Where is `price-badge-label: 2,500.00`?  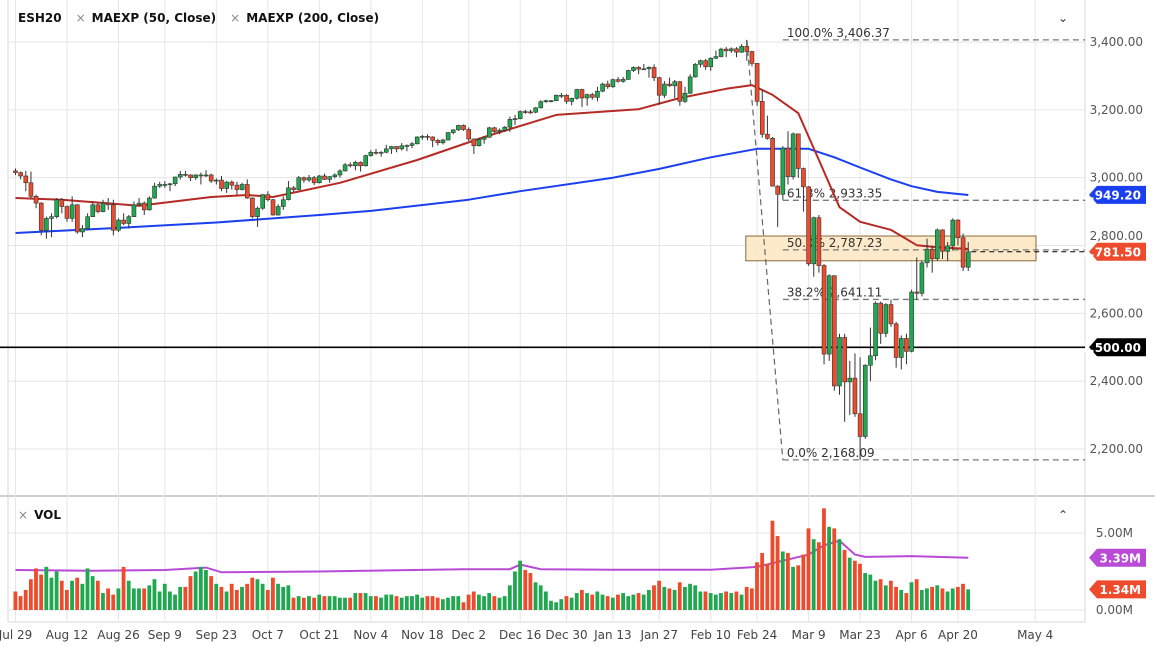 price-badge-label: 2,500.00 is located at coordinates (1111, 348).